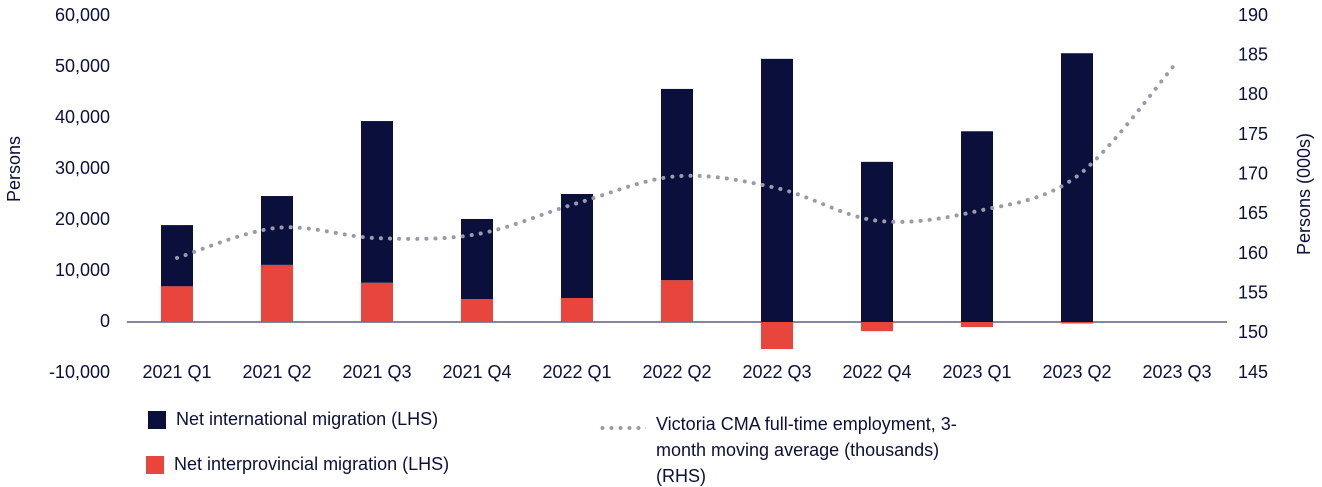 The height and width of the screenshot is (487, 1322). What do you see at coordinates (1253, 292) in the screenshot?
I see `y2-tick-label: 155` at bounding box center [1253, 292].